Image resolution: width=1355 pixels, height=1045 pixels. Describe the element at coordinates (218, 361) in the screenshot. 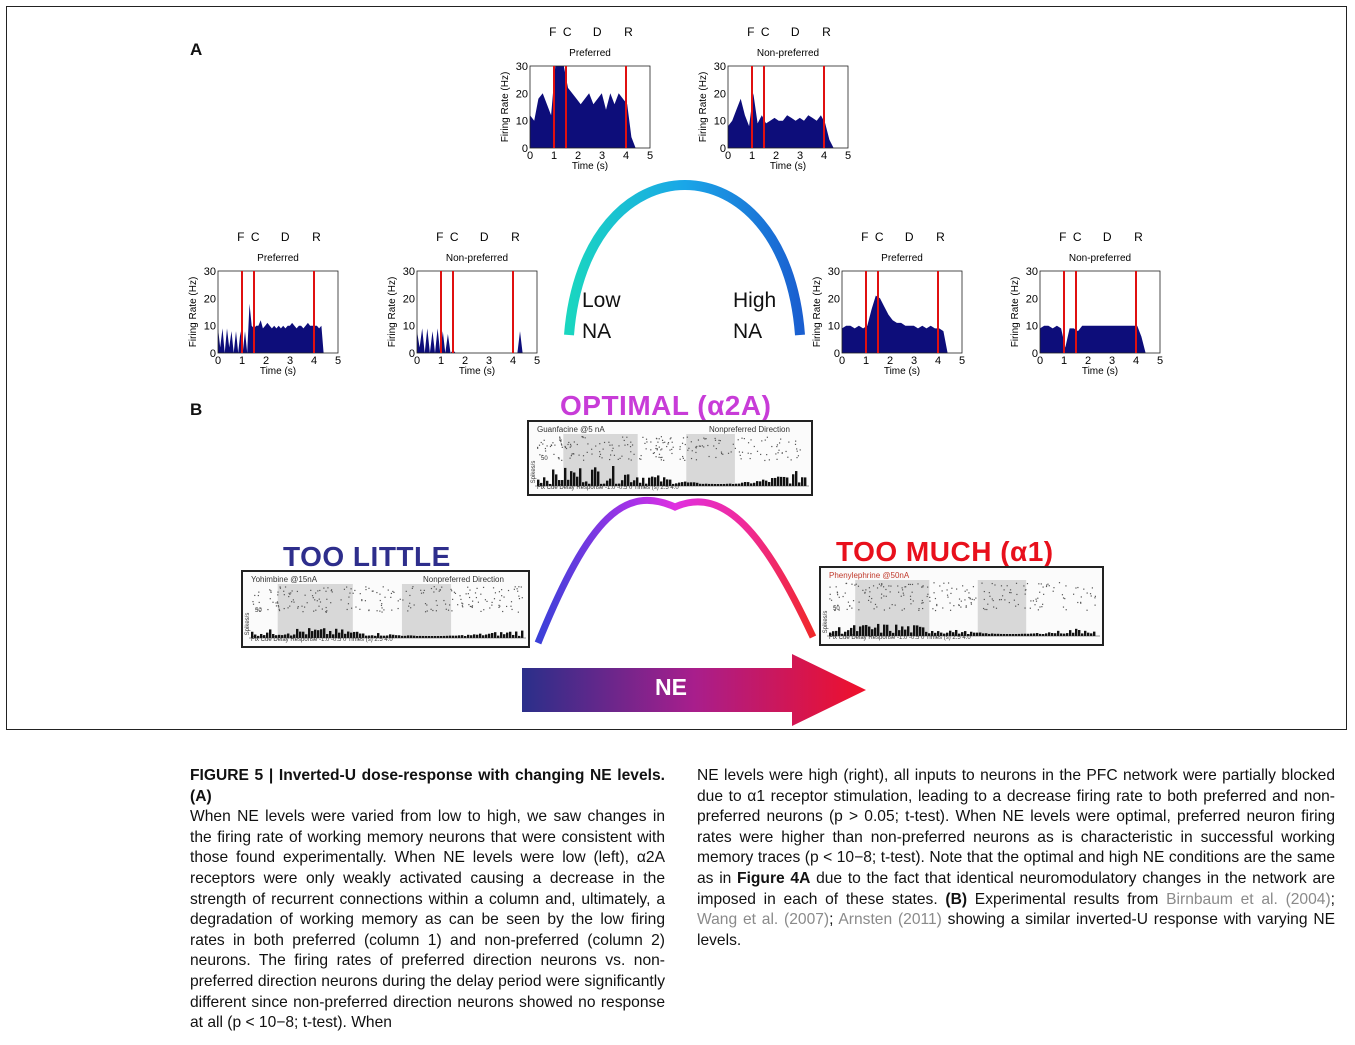

I see `x-tick-label: 0` at that location.